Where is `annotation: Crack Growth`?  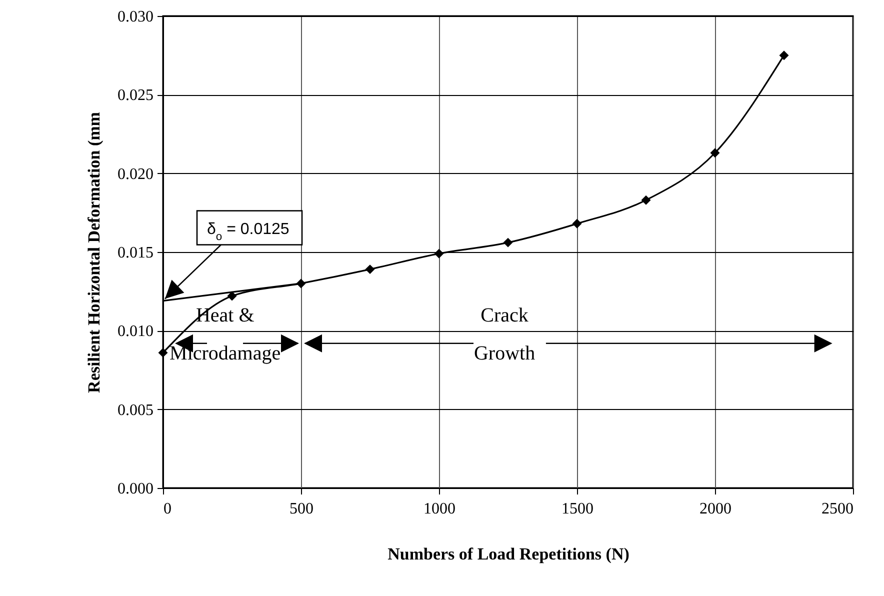 annotation: Crack Growth is located at coordinates (505, 334).